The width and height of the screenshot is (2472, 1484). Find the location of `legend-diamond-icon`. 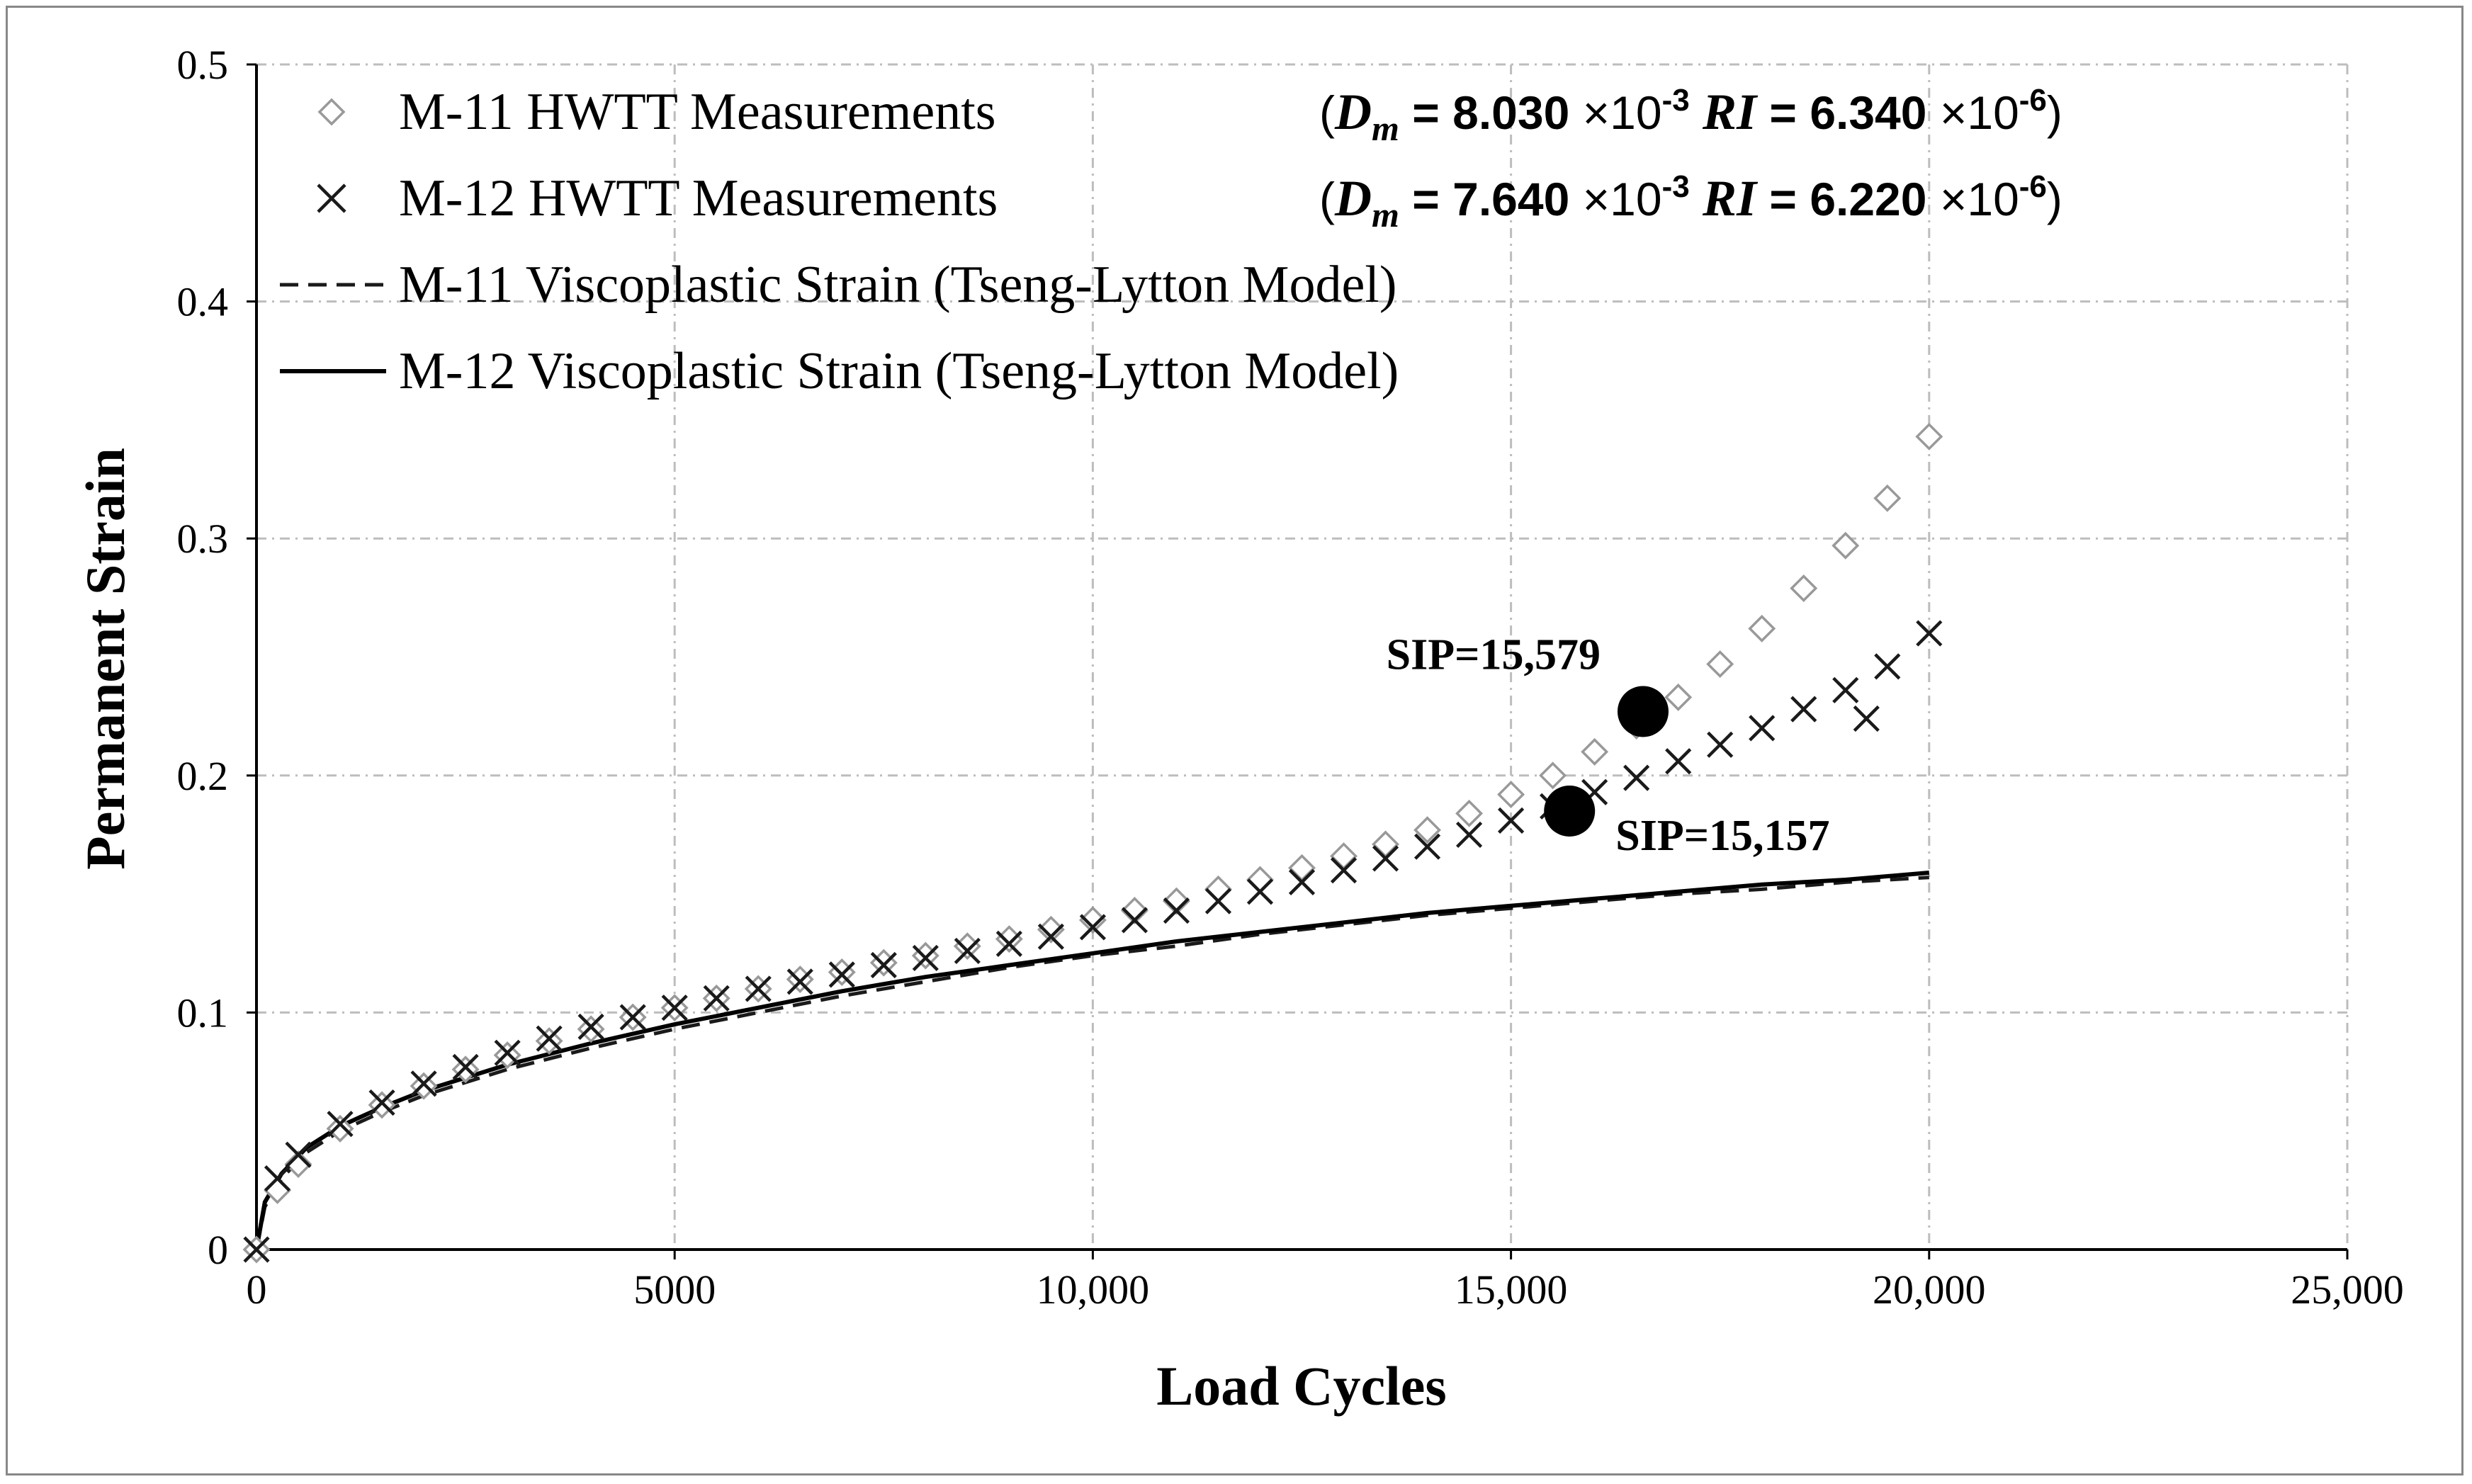

legend-diamond-icon is located at coordinates (332, 112).